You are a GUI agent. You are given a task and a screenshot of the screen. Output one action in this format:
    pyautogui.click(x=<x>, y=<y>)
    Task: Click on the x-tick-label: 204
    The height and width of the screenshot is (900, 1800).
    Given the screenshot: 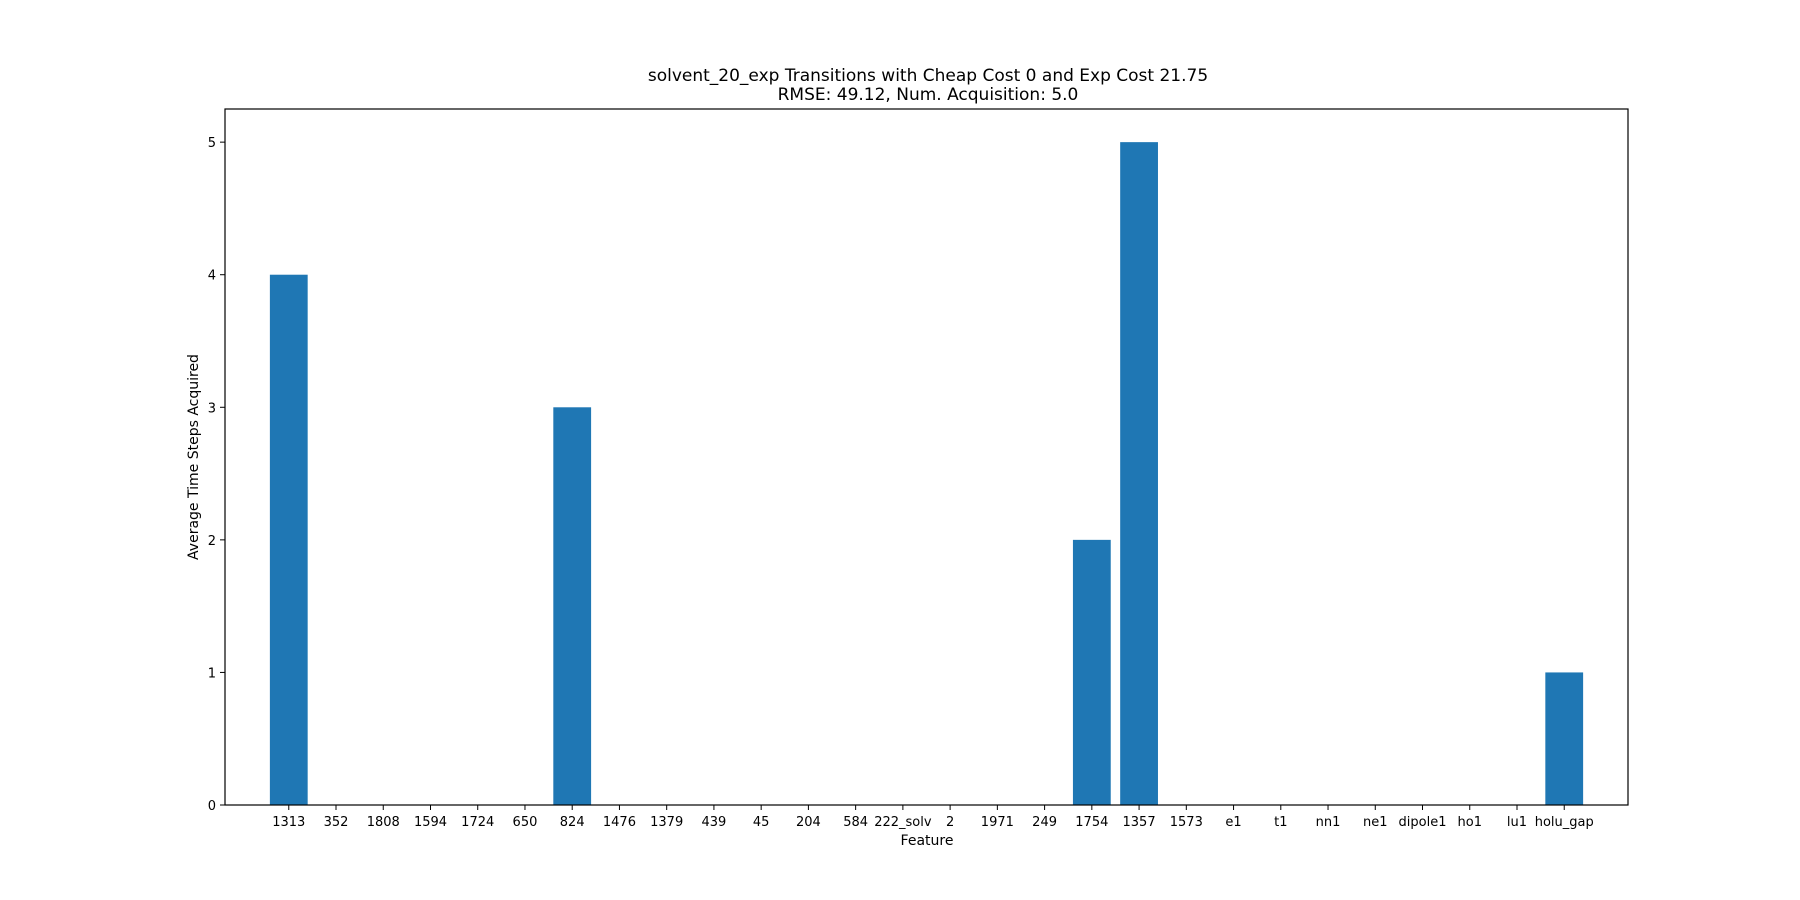 What is the action you would take?
    pyautogui.click(x=808, y=822)
    